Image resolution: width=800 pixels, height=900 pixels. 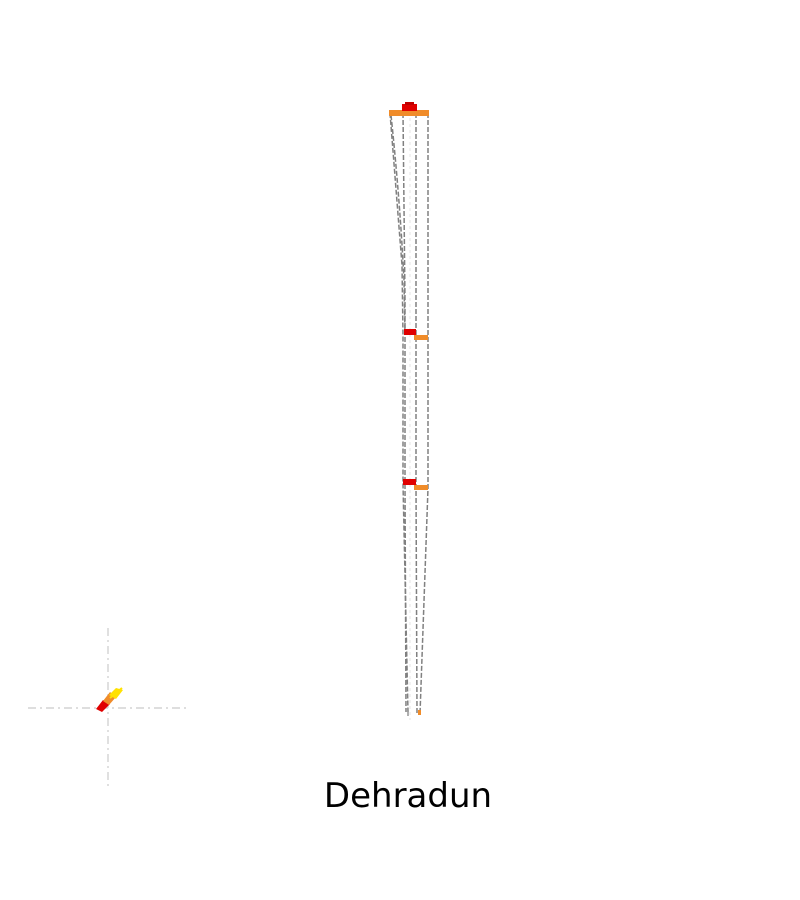 I want to click on bar-top-orange, so click(x=409, y=113).